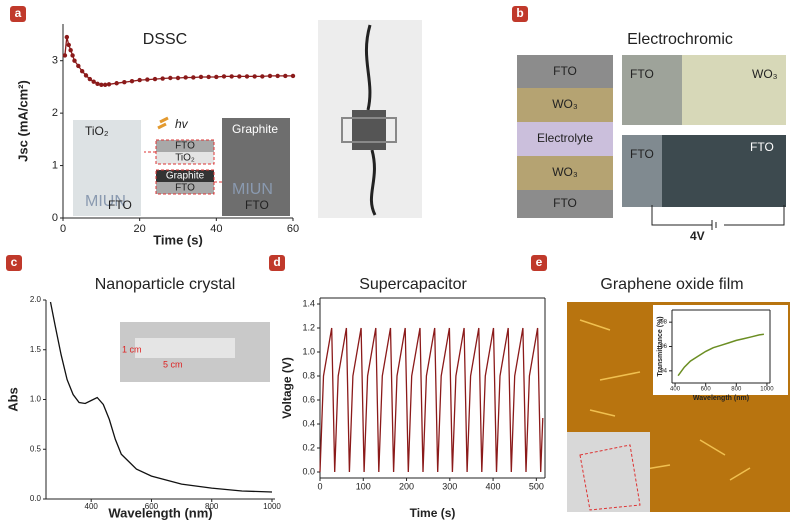 The image size is (796, 523). What do you see at coordinates (308, 399) in the screenshot?
I see `y-tick-label: 0.6` at bounding box center [308, 399].